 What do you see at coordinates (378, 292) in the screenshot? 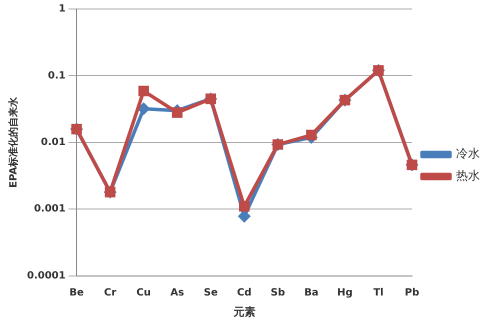
I see `x-tick-label: Tl` at bounding box center [378, 292].